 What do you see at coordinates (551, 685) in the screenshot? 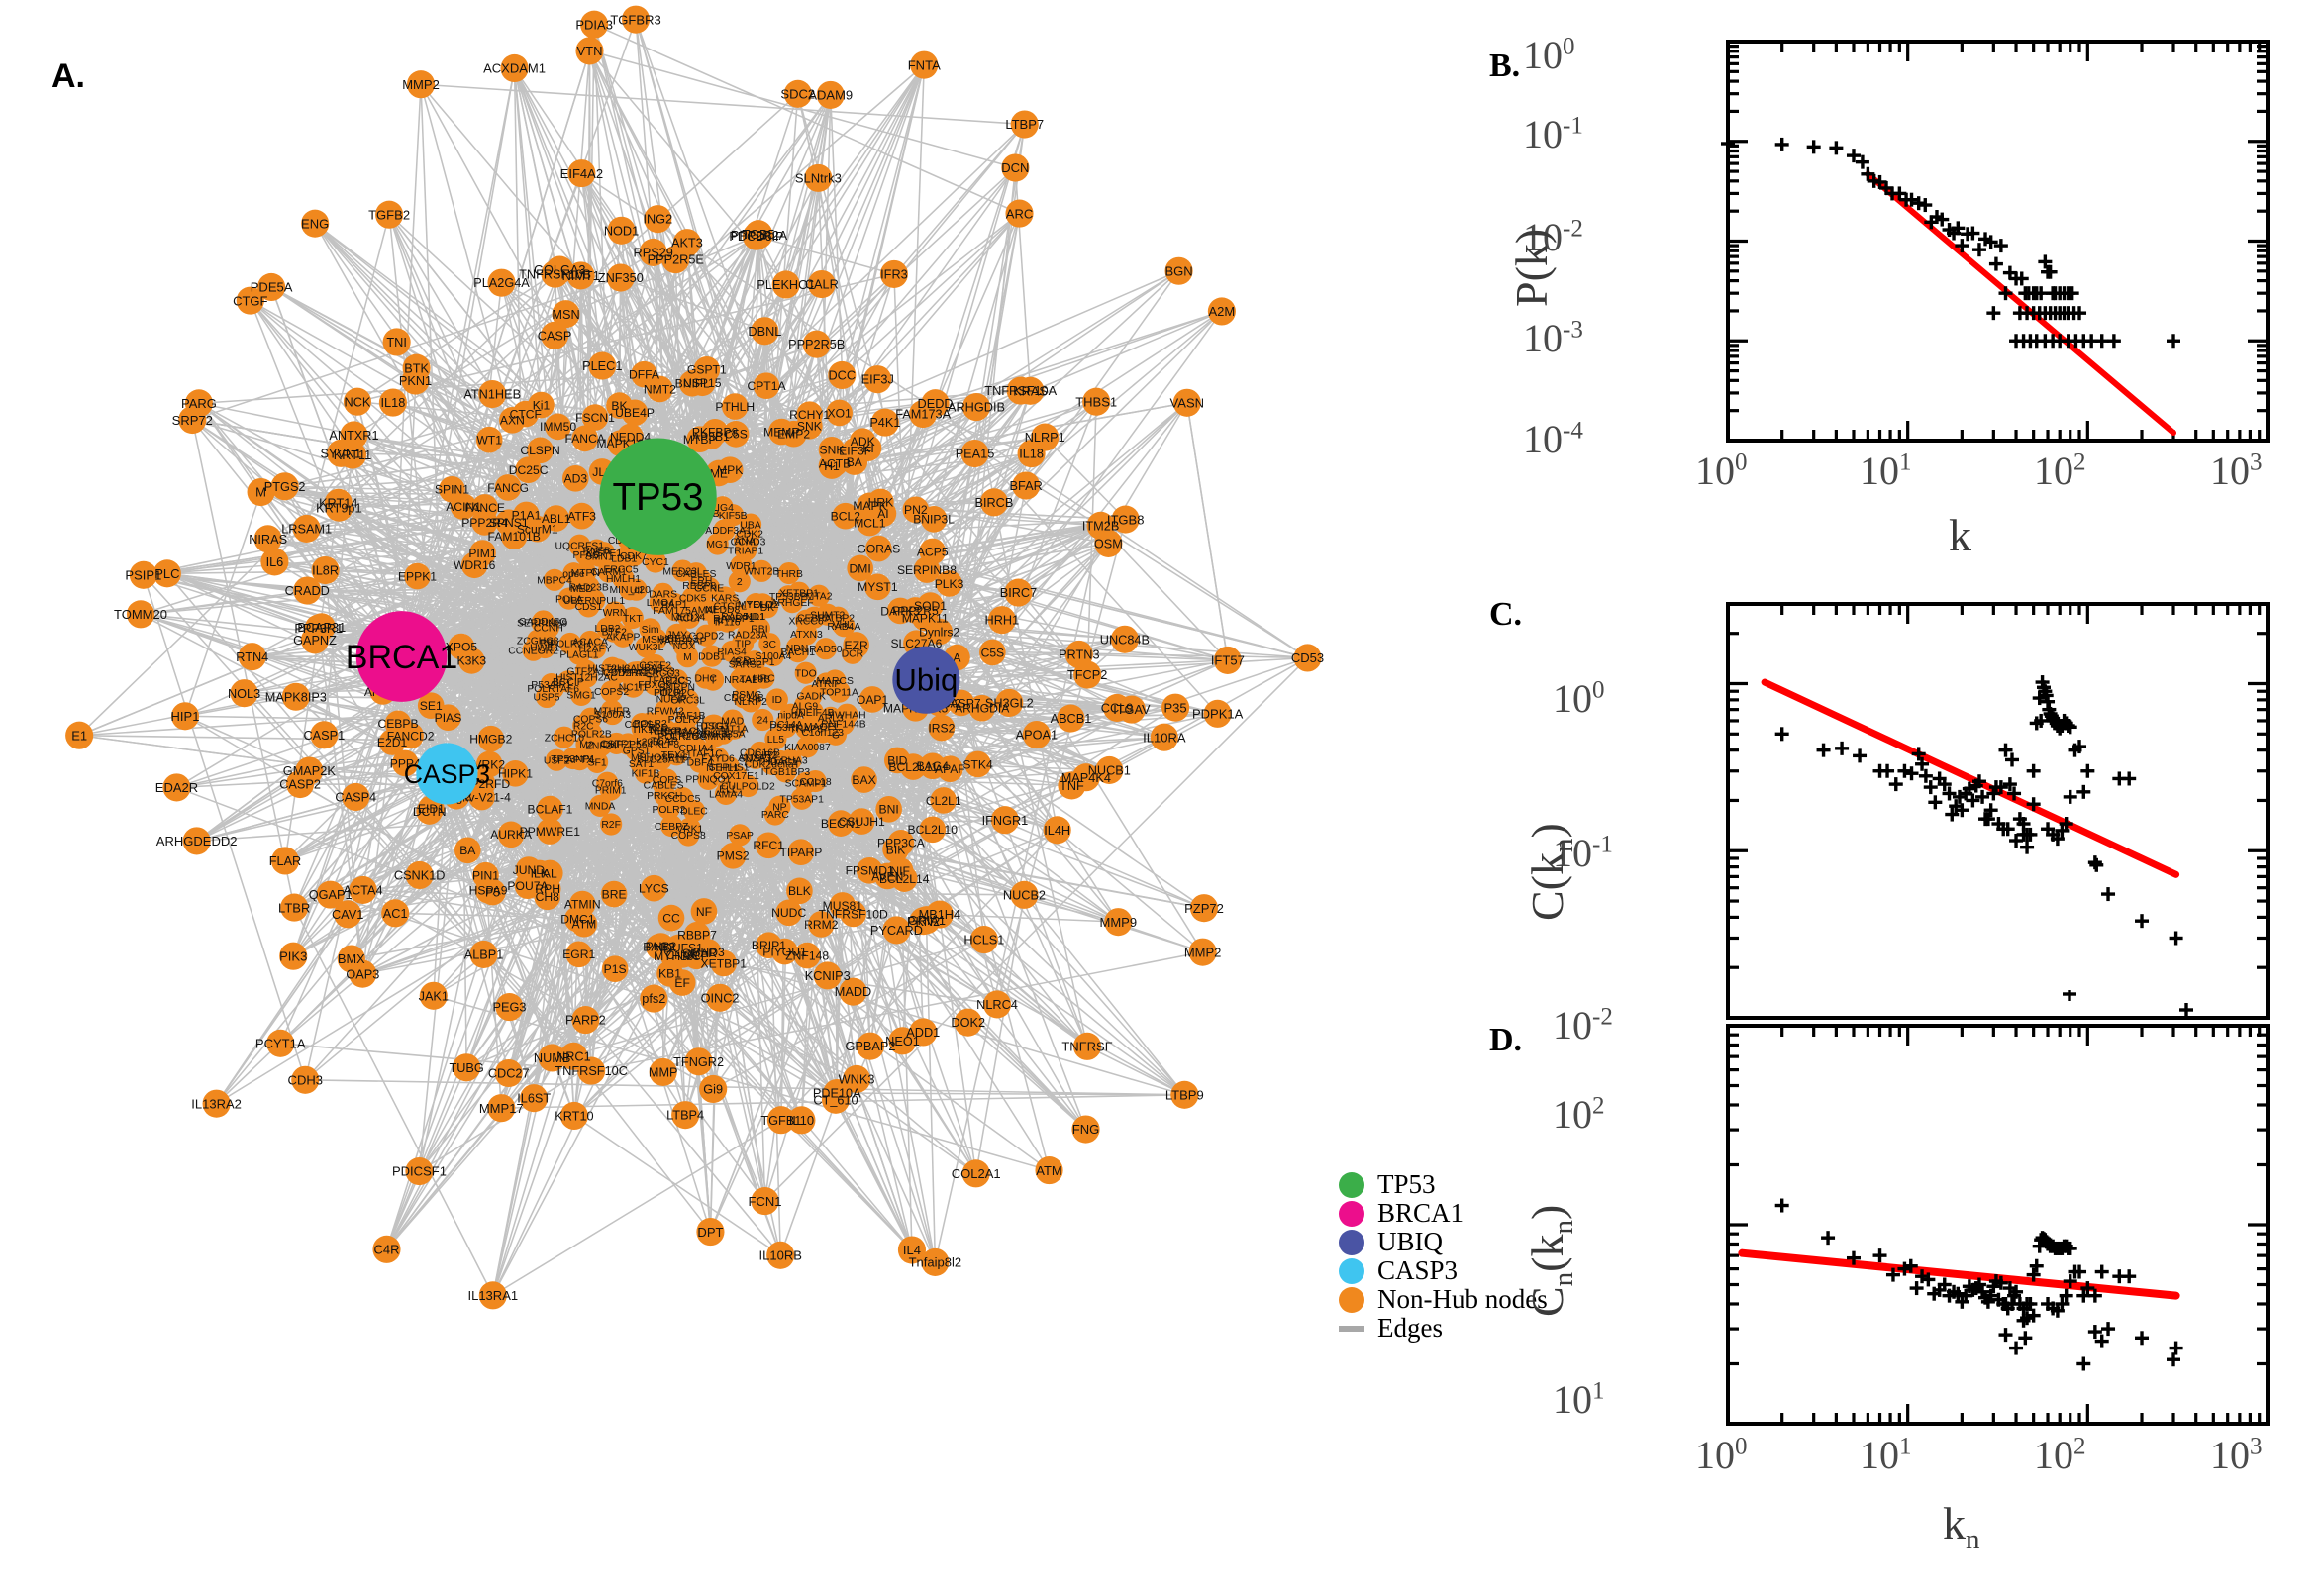
I see `network-node-label: P53AIP1` at bounding box center [551, 685].